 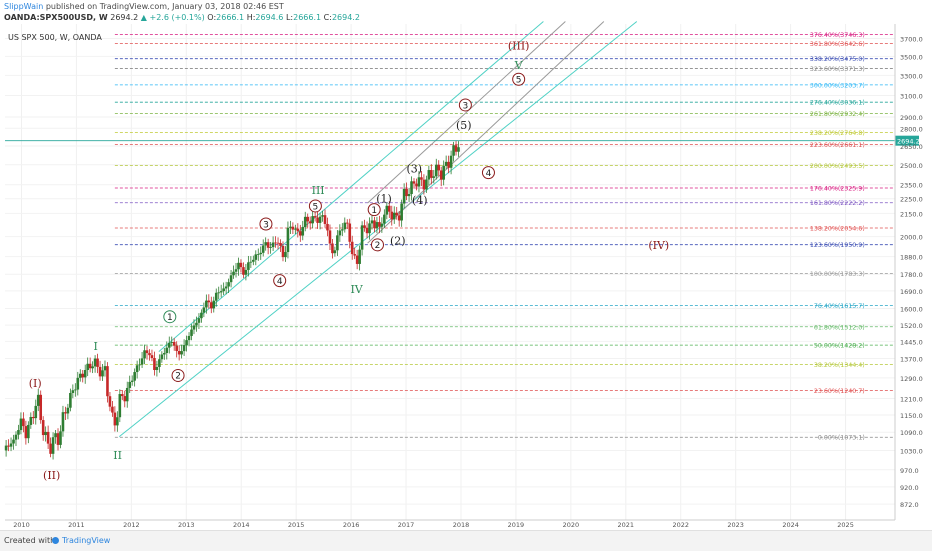 What do you see at coordinates (117, 455) in the screenshot?
I see `wave-label: II` at bounding box center [117, 455].